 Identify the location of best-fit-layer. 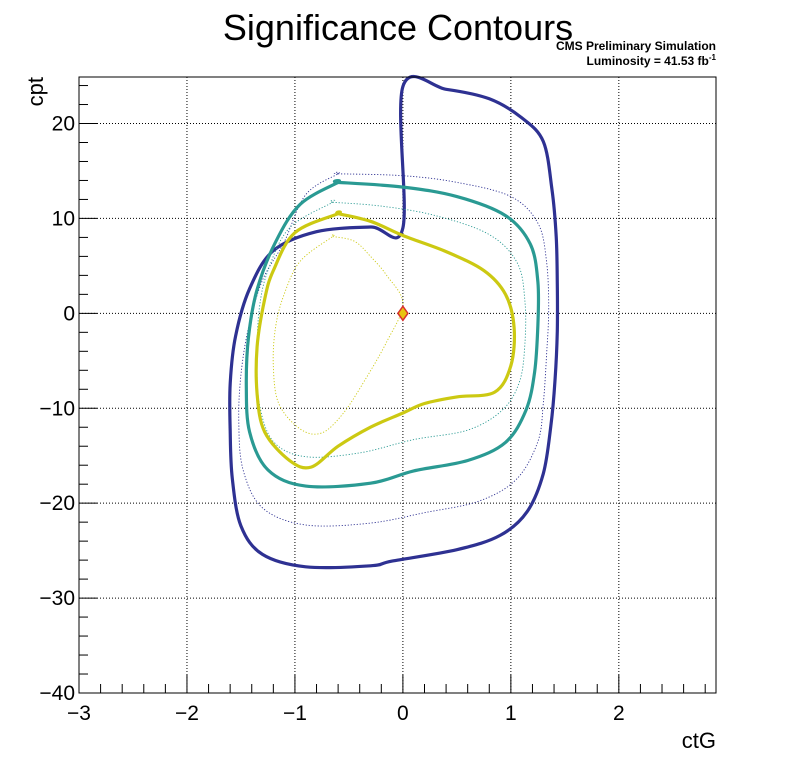
(402, 313).